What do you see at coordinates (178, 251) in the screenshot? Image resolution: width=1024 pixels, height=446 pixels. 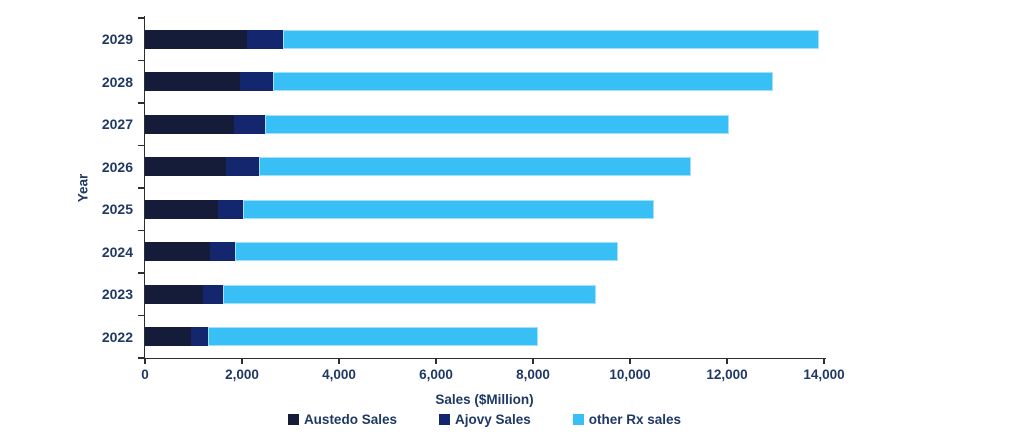 I see `bar-segment-austedo-sales-2024` at bounding box center [178, 251].